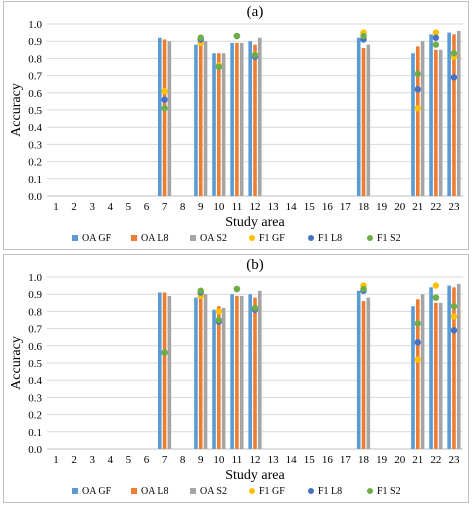 Image resolution: width=474 pixels, height=505 pixels. What do you see at coordinates (382, 460) in the screenshot?
I see `x-tick-label: 19` at bounding box center [382, 460].